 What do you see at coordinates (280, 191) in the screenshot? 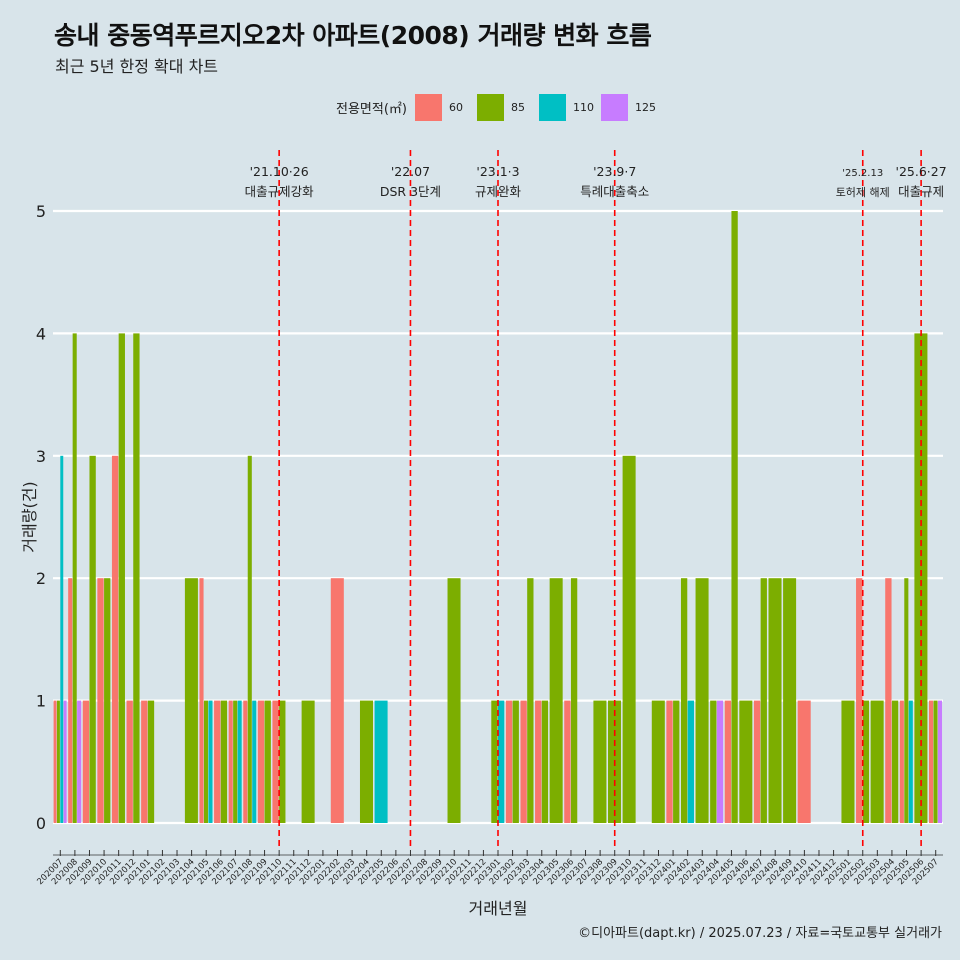
I see `annotation-label: 대출규제강화` at bounding box center [280, 191].